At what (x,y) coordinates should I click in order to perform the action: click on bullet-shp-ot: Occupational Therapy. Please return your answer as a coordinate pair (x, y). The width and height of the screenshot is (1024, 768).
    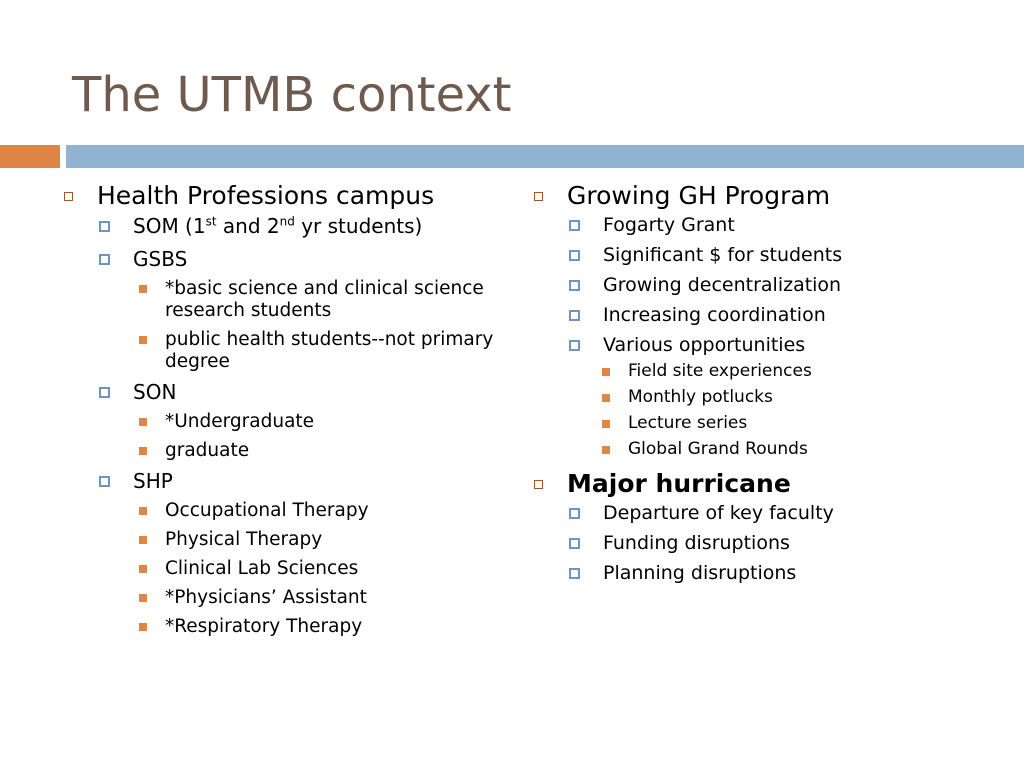
    Looking at the image, I should click on (320, 511).